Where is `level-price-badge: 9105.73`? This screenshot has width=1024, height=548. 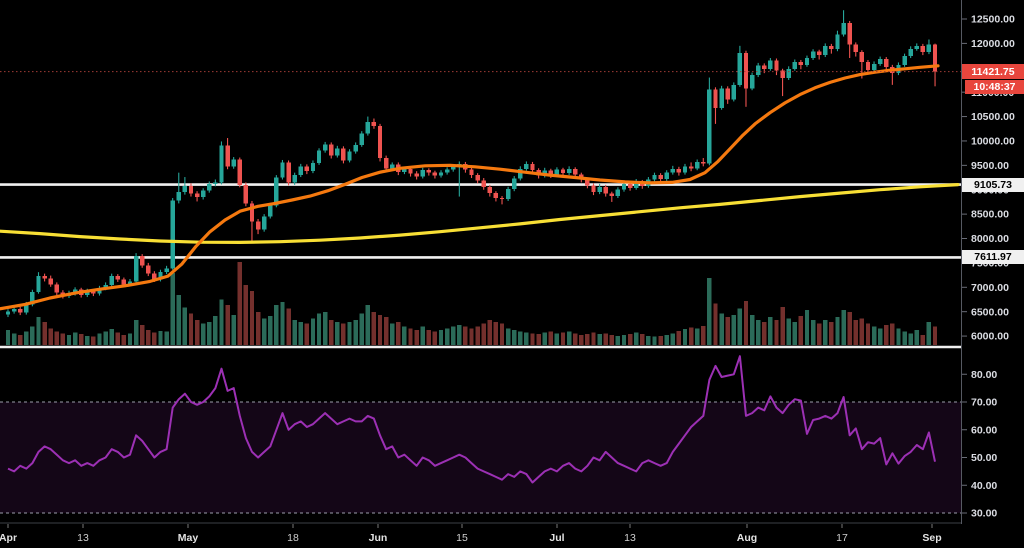
level-price-badge: 9105.73 is located at coordinates (993, 185).